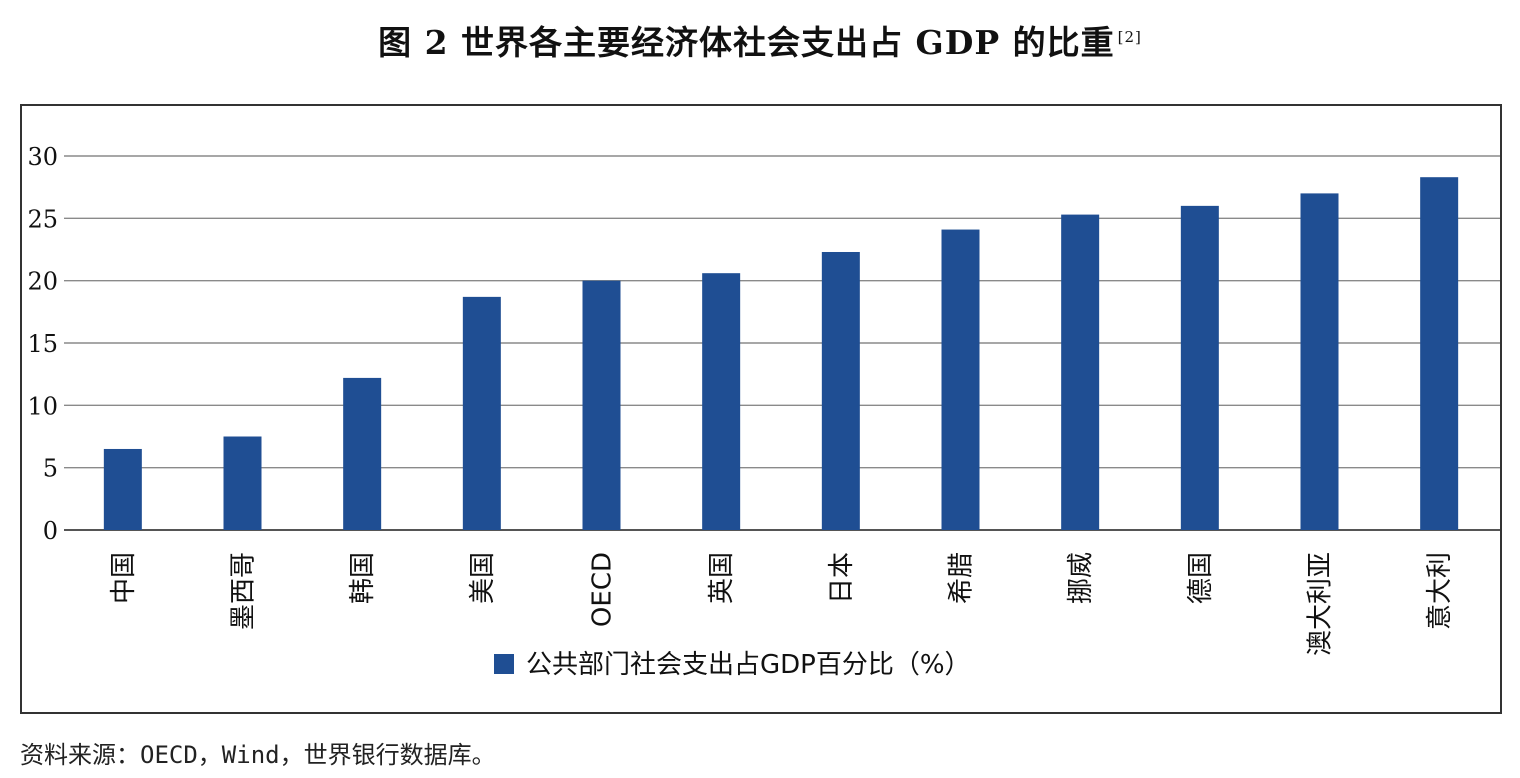 This screenshot has width=1520, height=778. Describe the element at coordinates (42, 157) in the screenshot. I see `y-tick-label: 30` at that location.